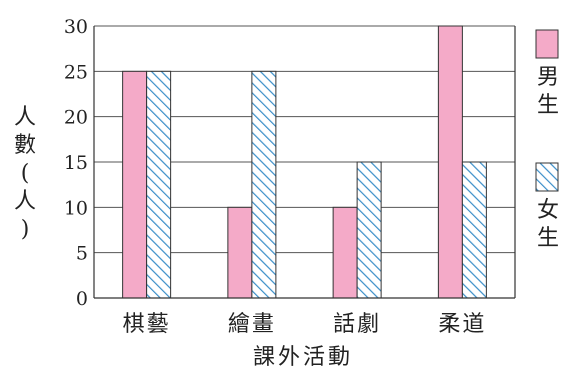 This screenshot has height=374, width=565. I want to click on y-tick-label: 20, so click(76, 118).